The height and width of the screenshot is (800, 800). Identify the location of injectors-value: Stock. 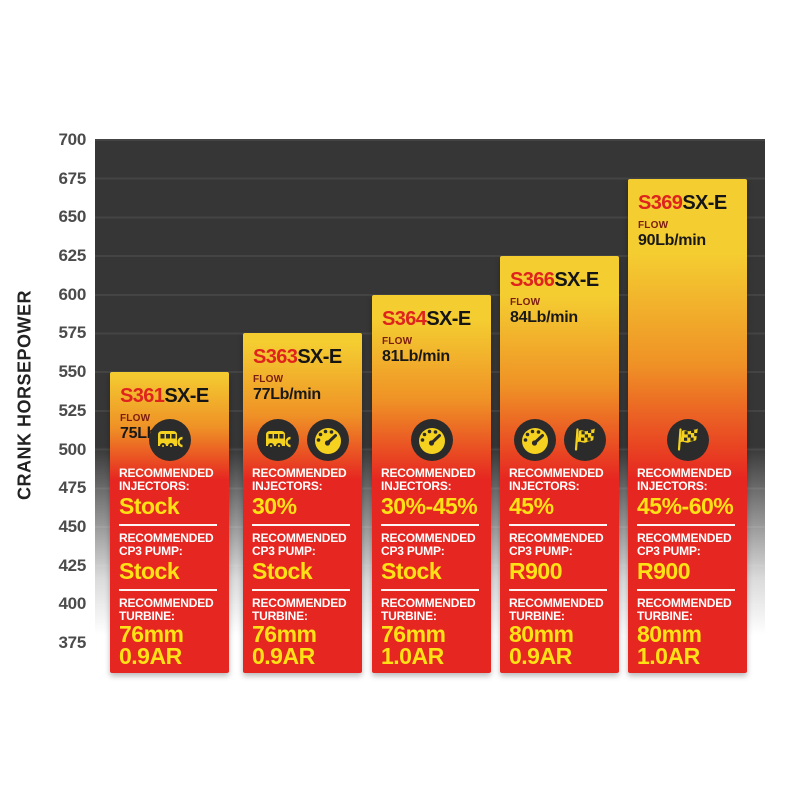
(149, 506).